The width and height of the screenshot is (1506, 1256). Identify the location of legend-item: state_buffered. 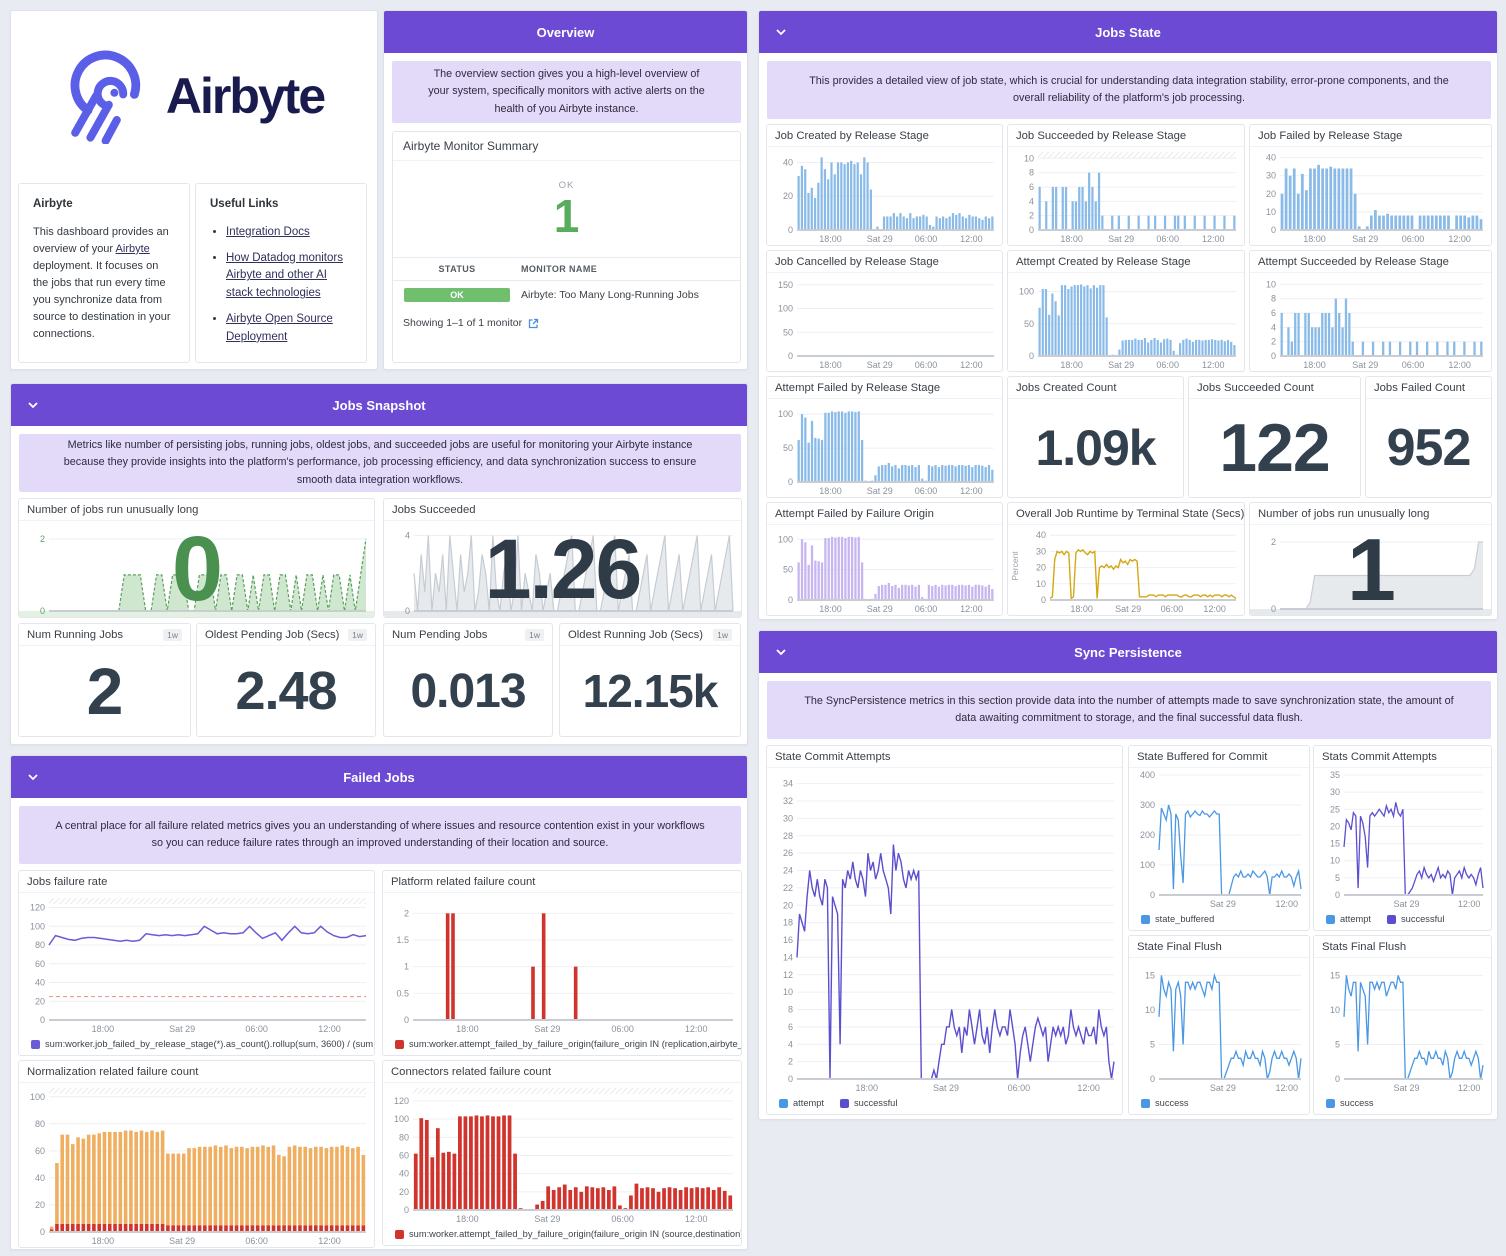
(1177, 919).